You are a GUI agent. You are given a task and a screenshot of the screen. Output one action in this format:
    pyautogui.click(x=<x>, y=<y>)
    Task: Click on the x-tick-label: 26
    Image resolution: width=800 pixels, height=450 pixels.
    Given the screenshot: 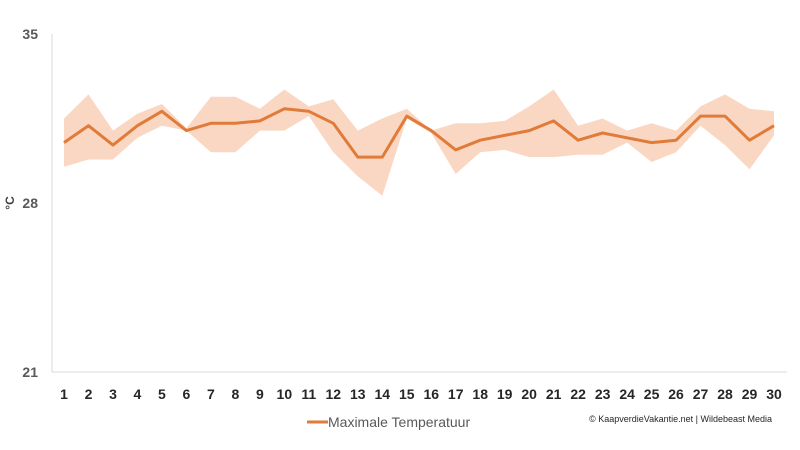 What is the action you would take?
    pyautogui.click(x=676, y=394)
    